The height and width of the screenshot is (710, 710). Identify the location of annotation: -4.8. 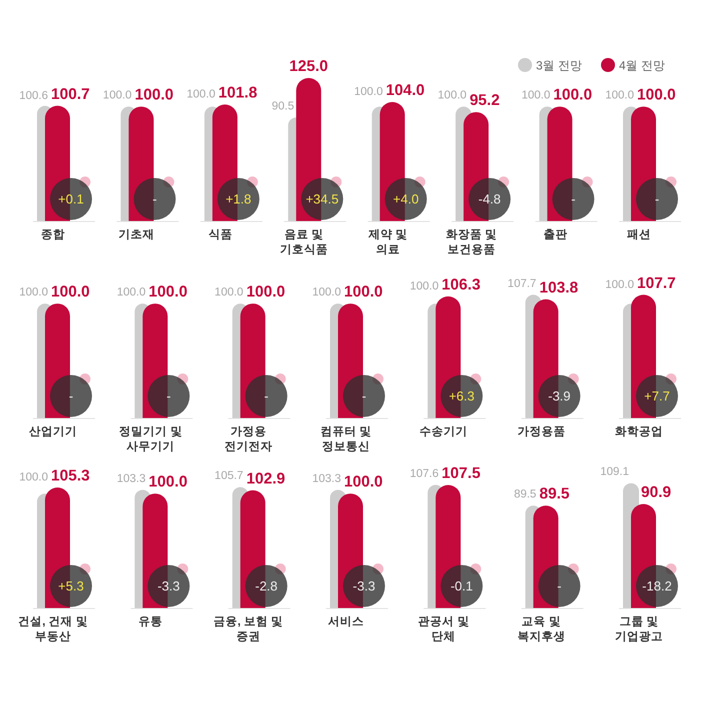
(489, 199).